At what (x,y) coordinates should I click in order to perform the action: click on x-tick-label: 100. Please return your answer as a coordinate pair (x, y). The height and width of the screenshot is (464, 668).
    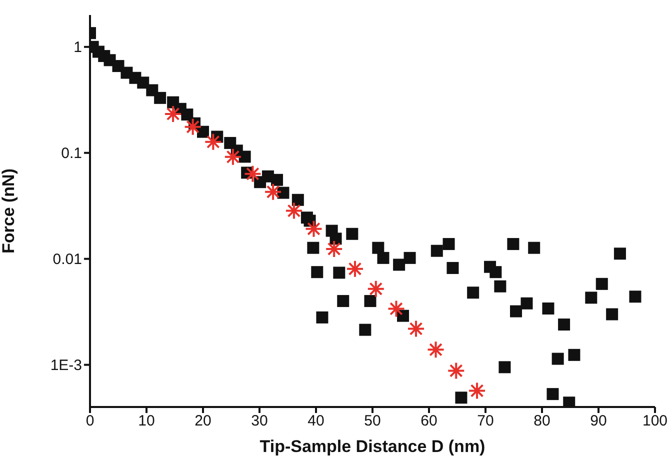
    Looking at the image, I should click on (655, 421).